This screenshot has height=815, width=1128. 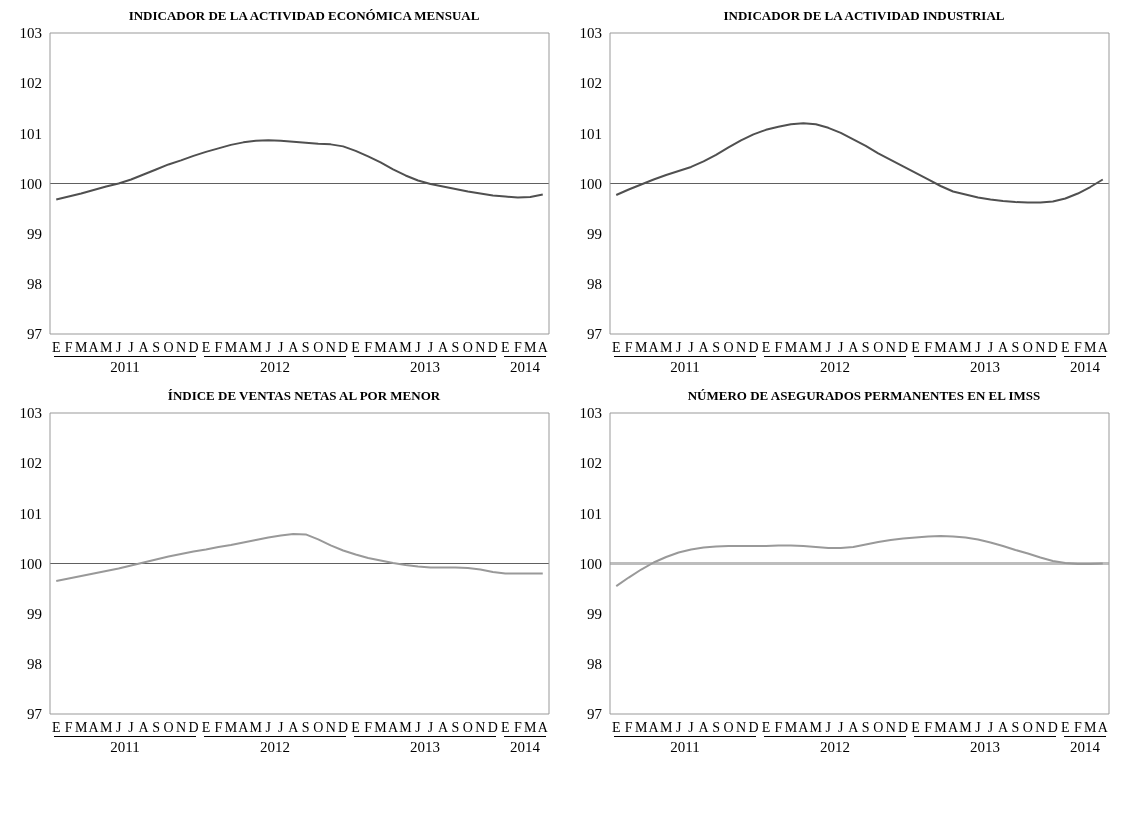 What do you see at coordinates (30, 563) in the screenshot?
I see `y-tick-label: 100` at bounding box center [30, 563].